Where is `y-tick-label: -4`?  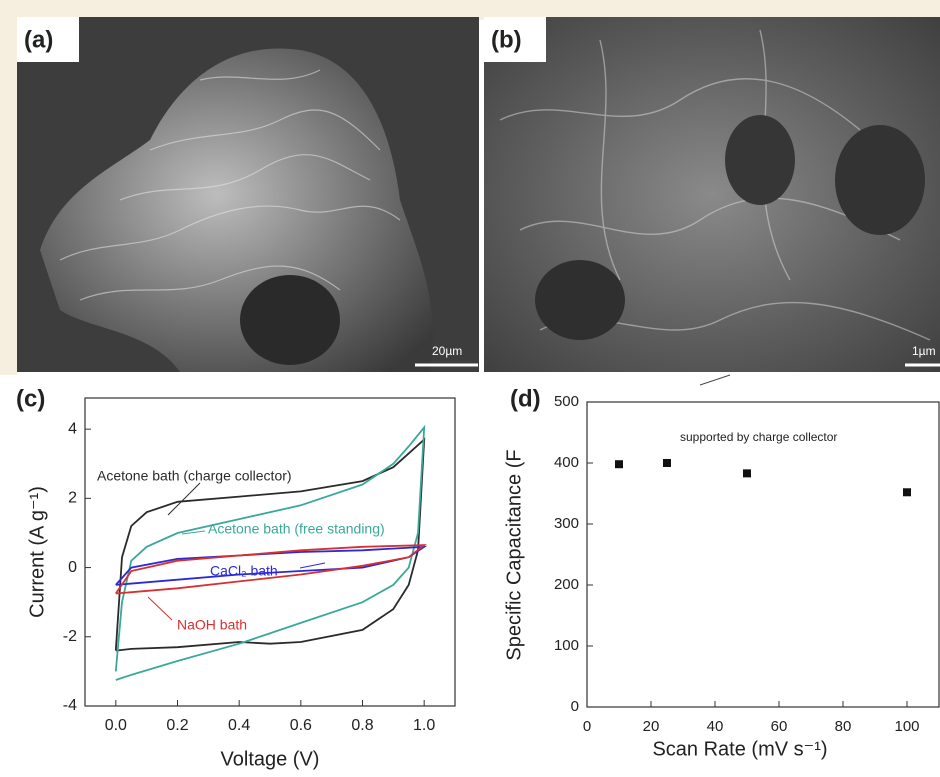
y-tick-label: -4 is located at coordinates (70, 705).